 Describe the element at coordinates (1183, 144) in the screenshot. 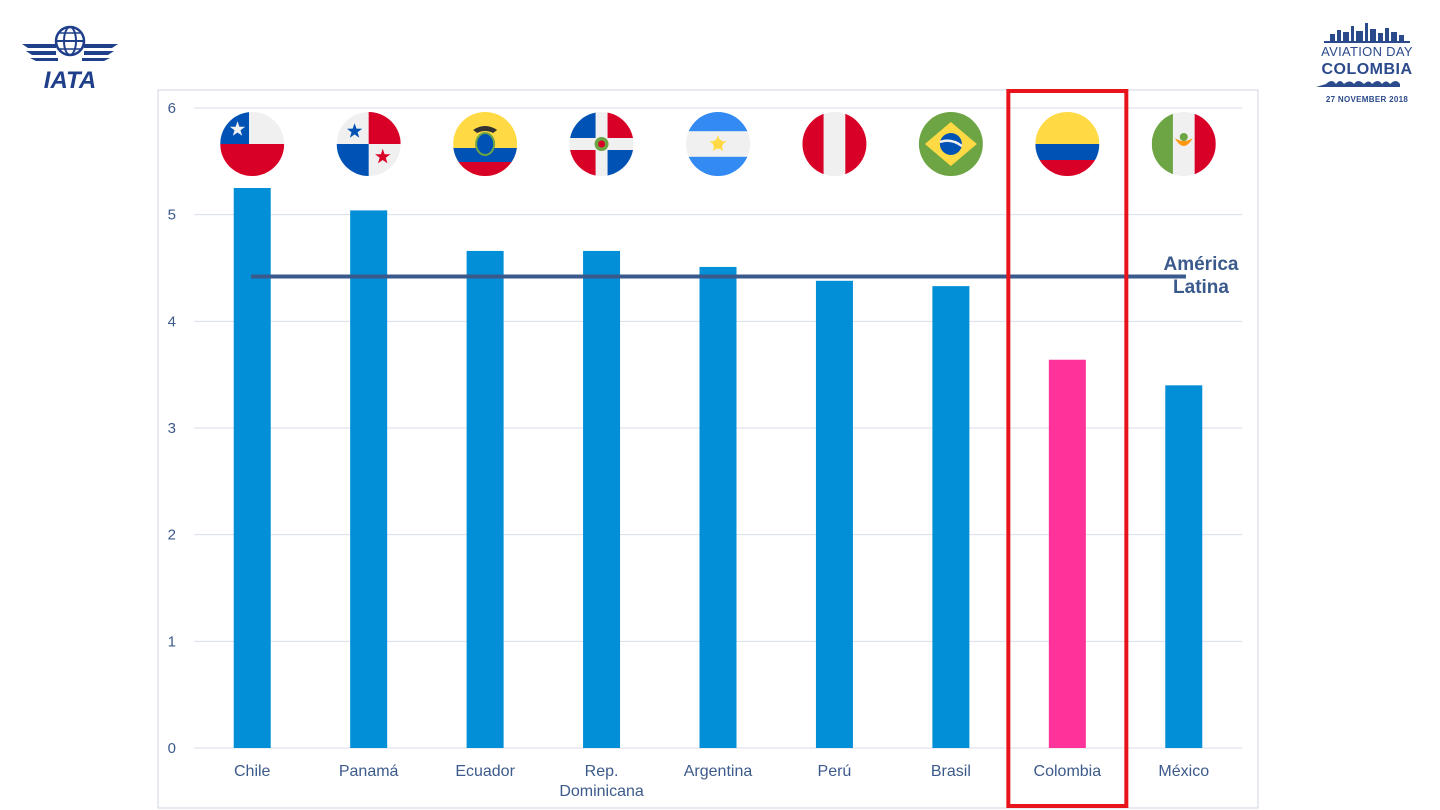

I see `mexico-flag-icon` at that location.